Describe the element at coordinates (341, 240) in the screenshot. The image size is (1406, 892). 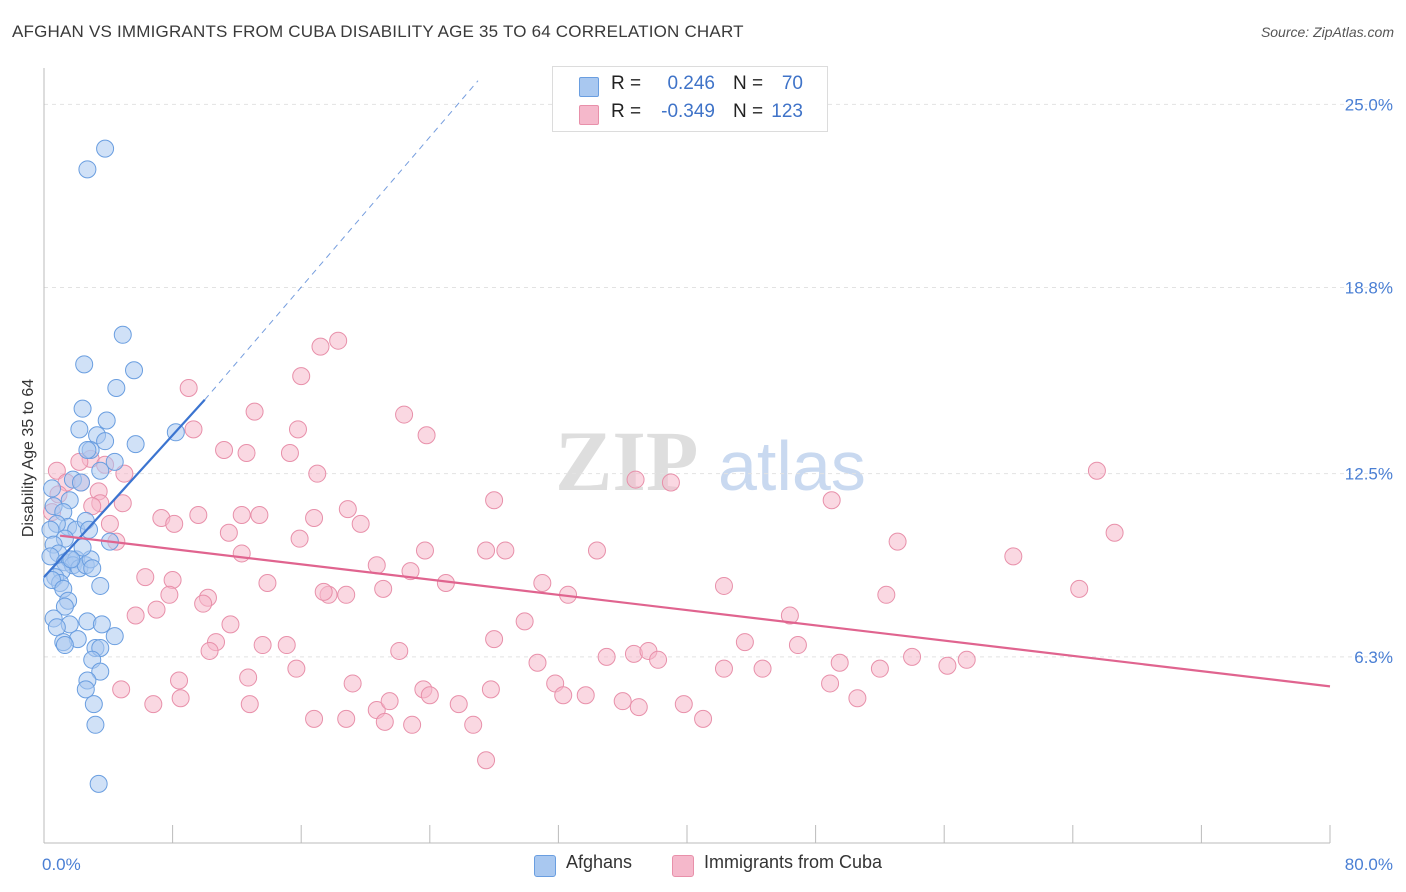
I see `trend-line-extension` at that location.